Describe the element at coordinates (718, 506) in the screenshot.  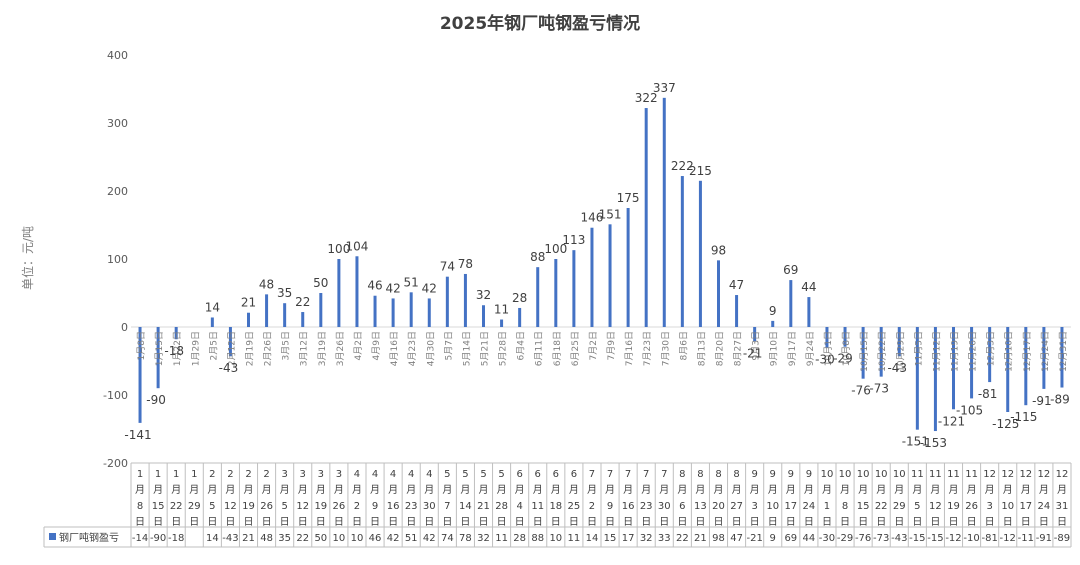
I see `category-label: 20` at that location.